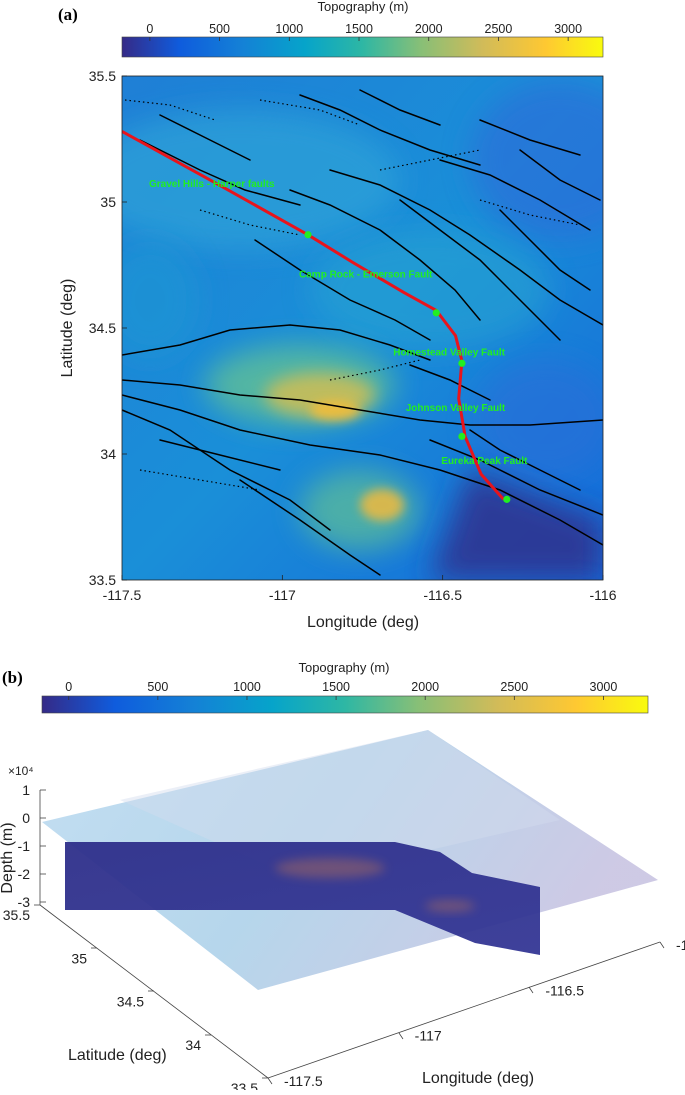 This screenshot has width=685, height=1095. Describe the element at coordinates (117, 1055) in the screenshot. I see `y-axis-label: Latitude (deg)` at that location.